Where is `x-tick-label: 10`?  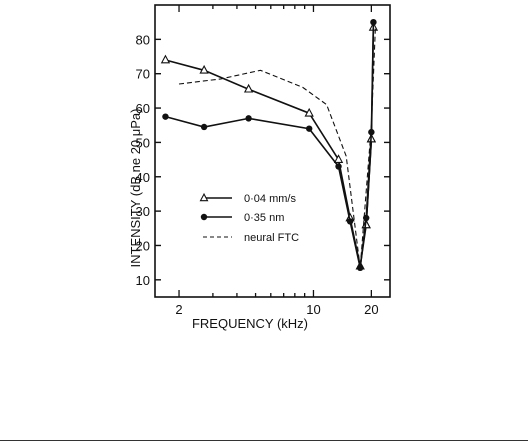 x-tick-label: 10 is located at coordinates (313, 309).